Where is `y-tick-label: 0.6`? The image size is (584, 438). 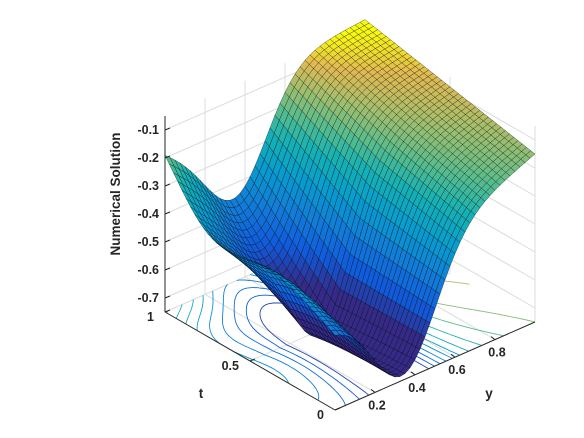
y-tick-label: 0.6 is located at coordinates (456, 370).